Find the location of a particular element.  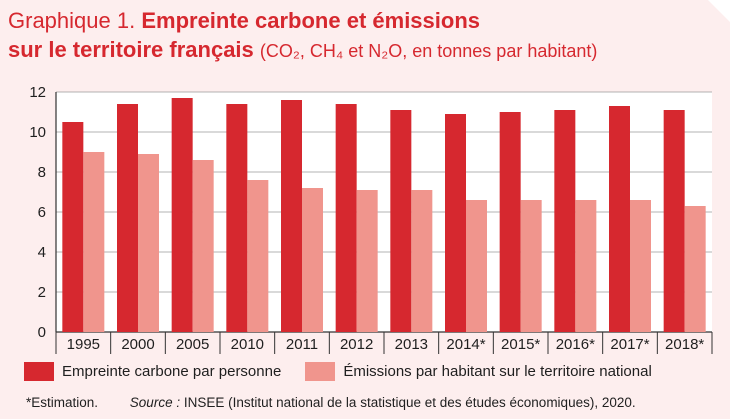

x-tick-label: 2016* is located at coordinates (575, 344).